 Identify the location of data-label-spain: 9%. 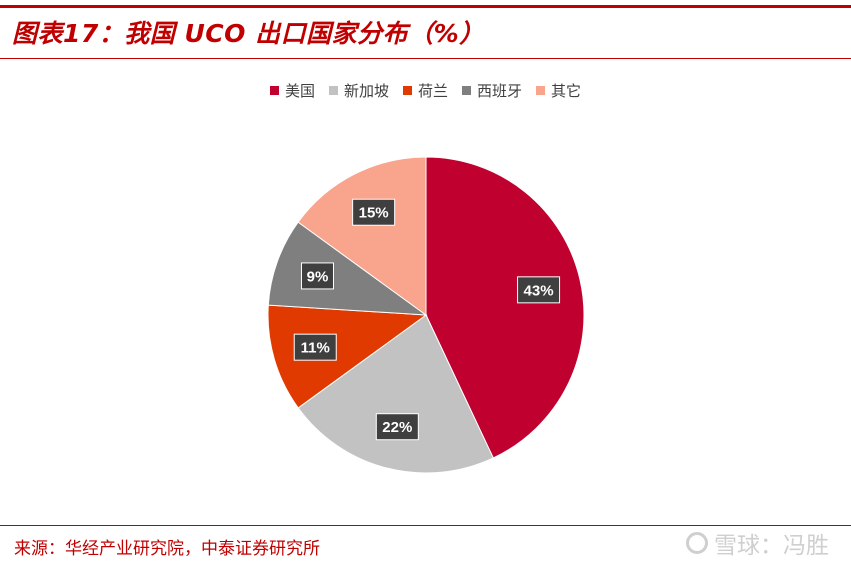
(317, 276).